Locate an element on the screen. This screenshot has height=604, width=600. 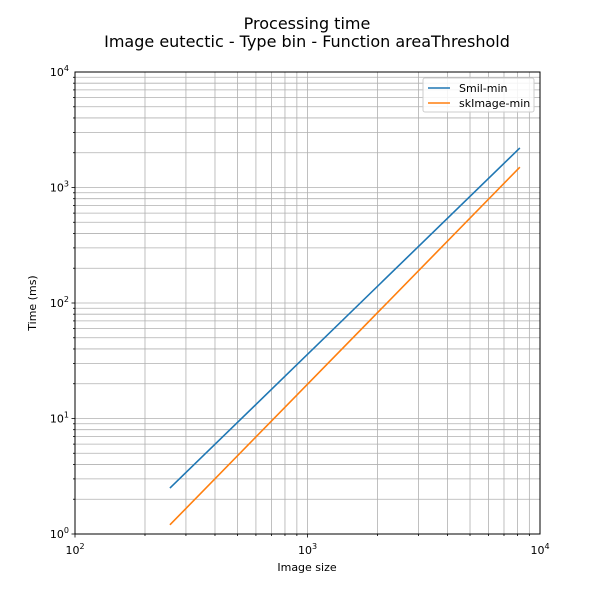
legend-label: Smil-min is located at coordinates (483, 88).